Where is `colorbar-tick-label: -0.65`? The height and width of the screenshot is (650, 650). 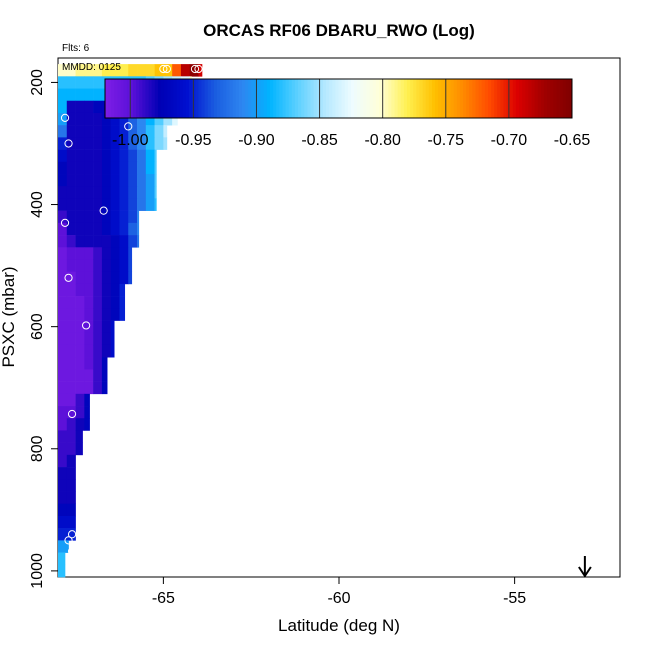 colorbar-tick-label: -0.65 is located at coordinates (572, 140).